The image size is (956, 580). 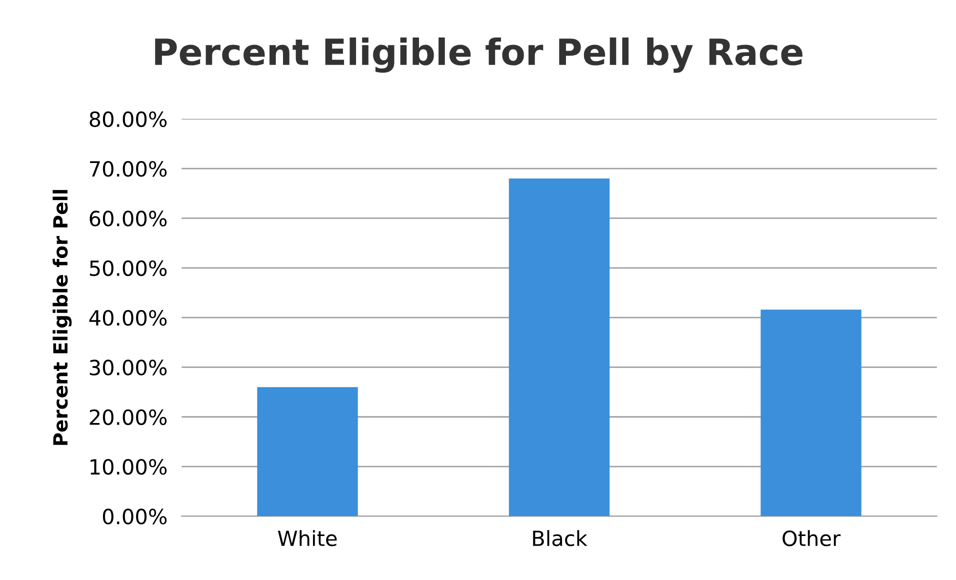 What do you see at coordinates (811, 538) in the screenshot?
I see `x-tick-label: Other` at bounding box center [811, 538].